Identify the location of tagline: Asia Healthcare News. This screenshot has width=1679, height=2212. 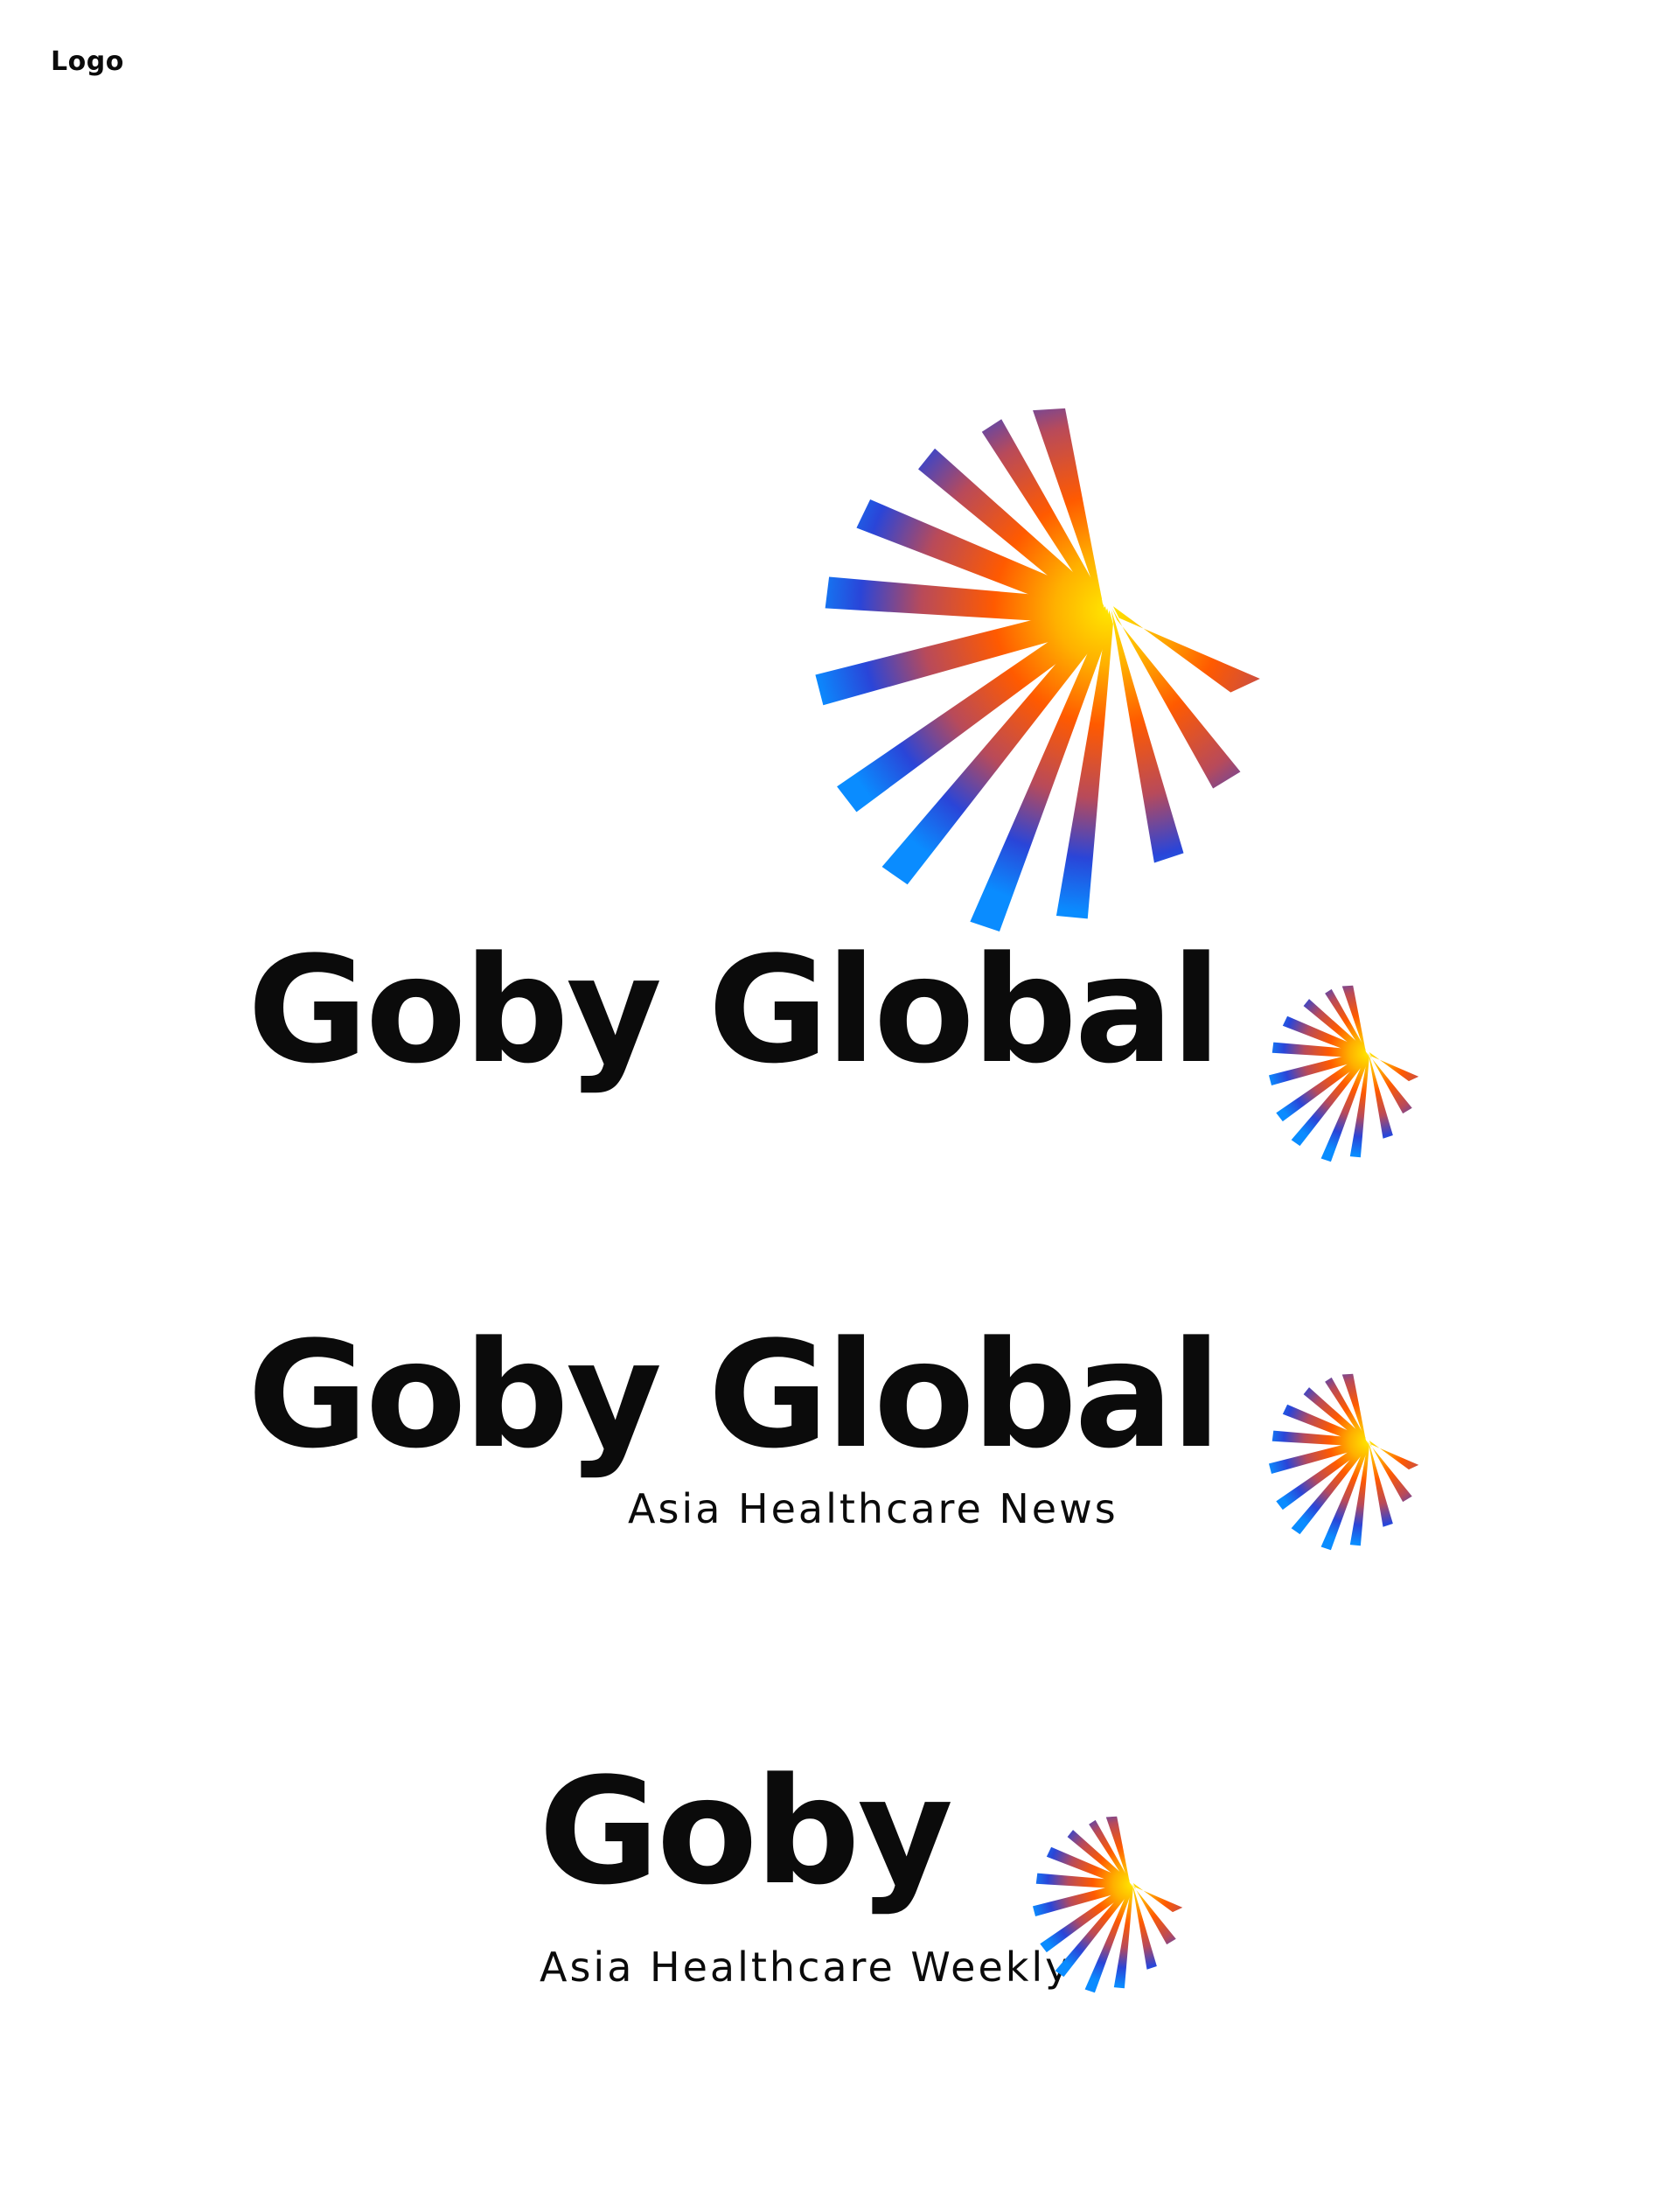
(873, 1508).